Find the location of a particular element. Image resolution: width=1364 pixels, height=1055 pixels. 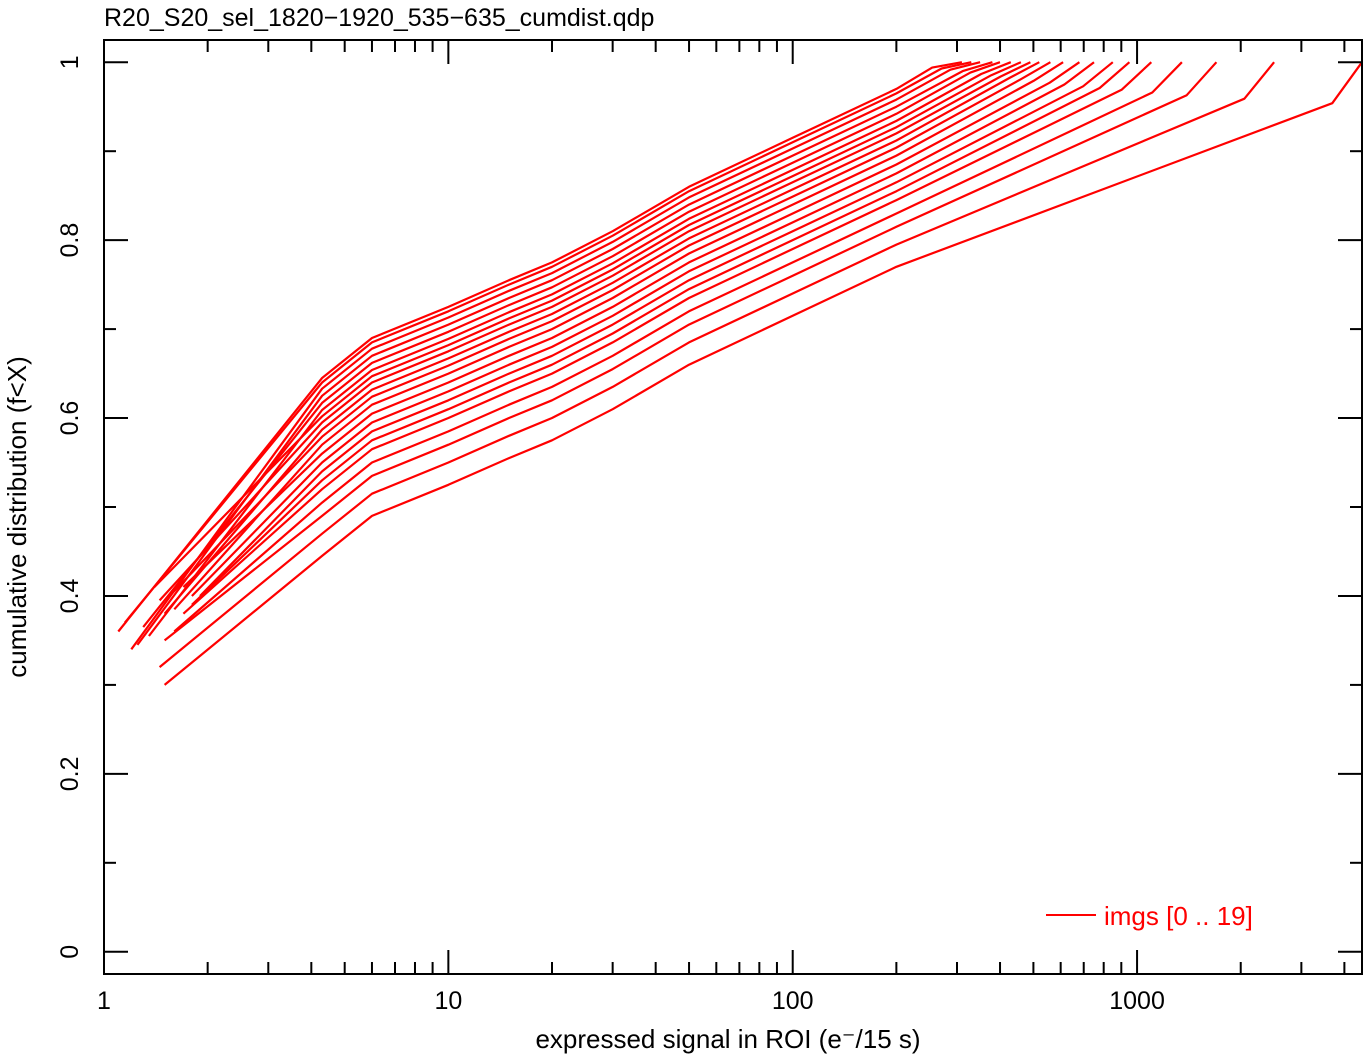

x-tick-label: 10 is located at coordinates (448, 1001).